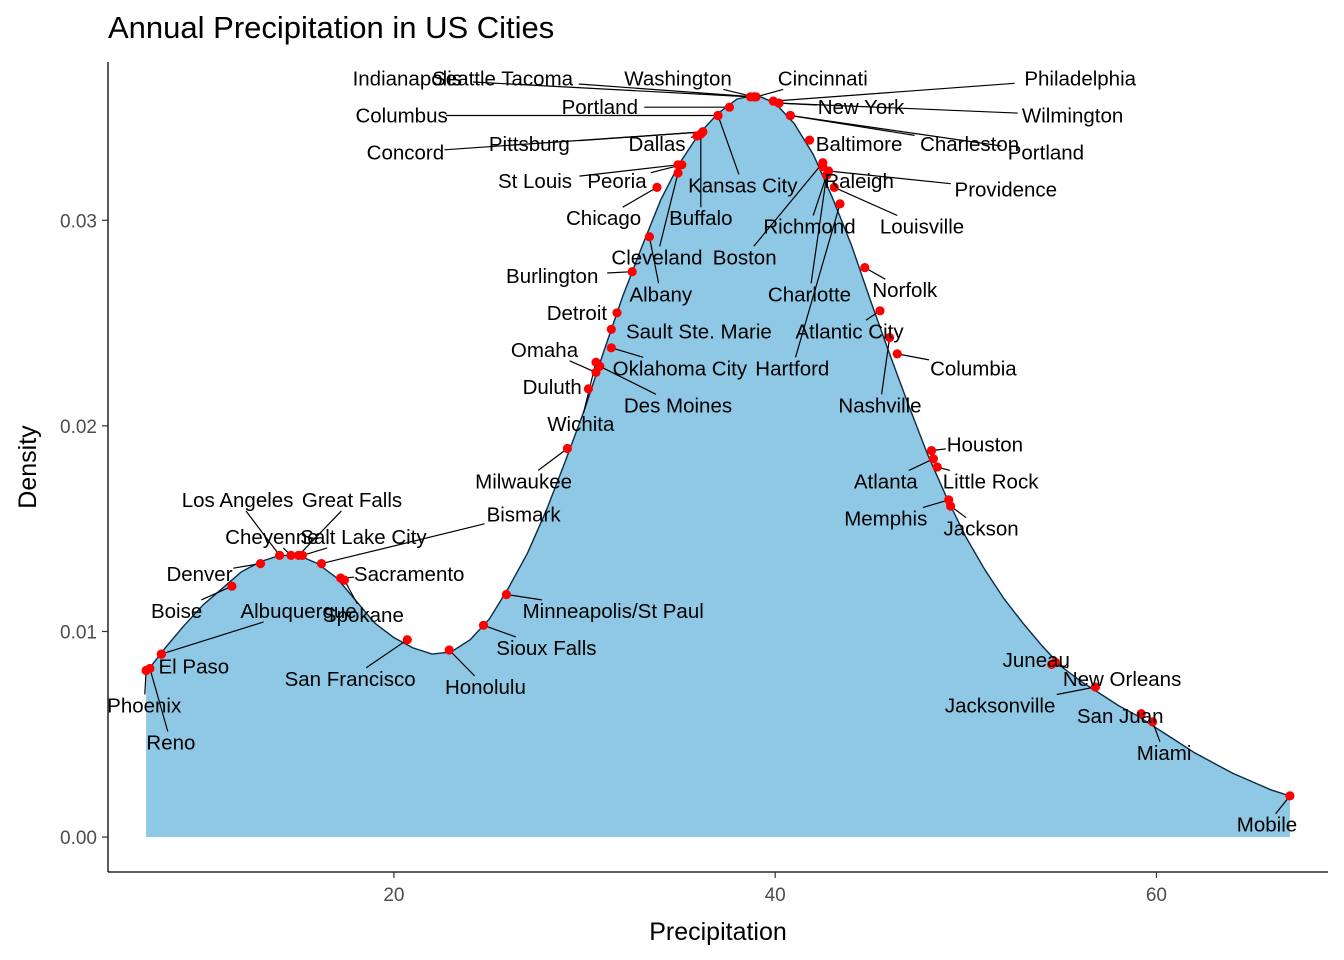  I want to click on x-axis-ticks: 20 40 60, so click(775, 889).